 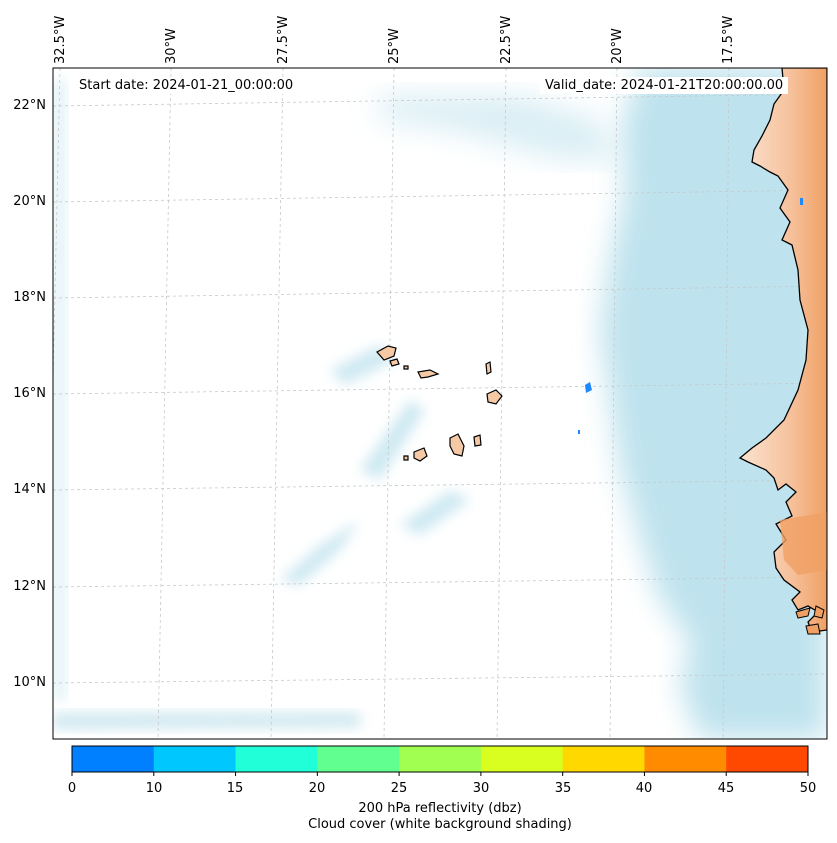 I want to click on inland-lake, so click(x=801, y=201).